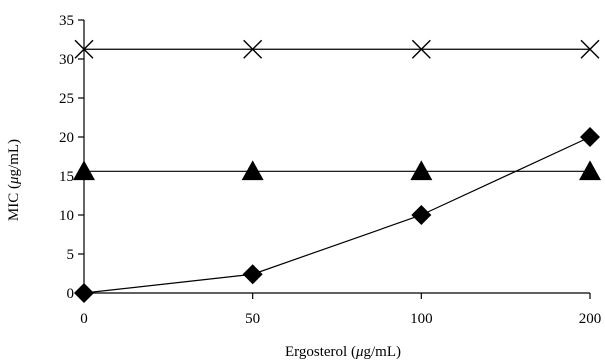 The width and height of the screenshot is (605, 361). What do you see at coordinates (66, 216) in the screenshot?
I see `y-tick-label: 10` at bounding box center [66, 216].